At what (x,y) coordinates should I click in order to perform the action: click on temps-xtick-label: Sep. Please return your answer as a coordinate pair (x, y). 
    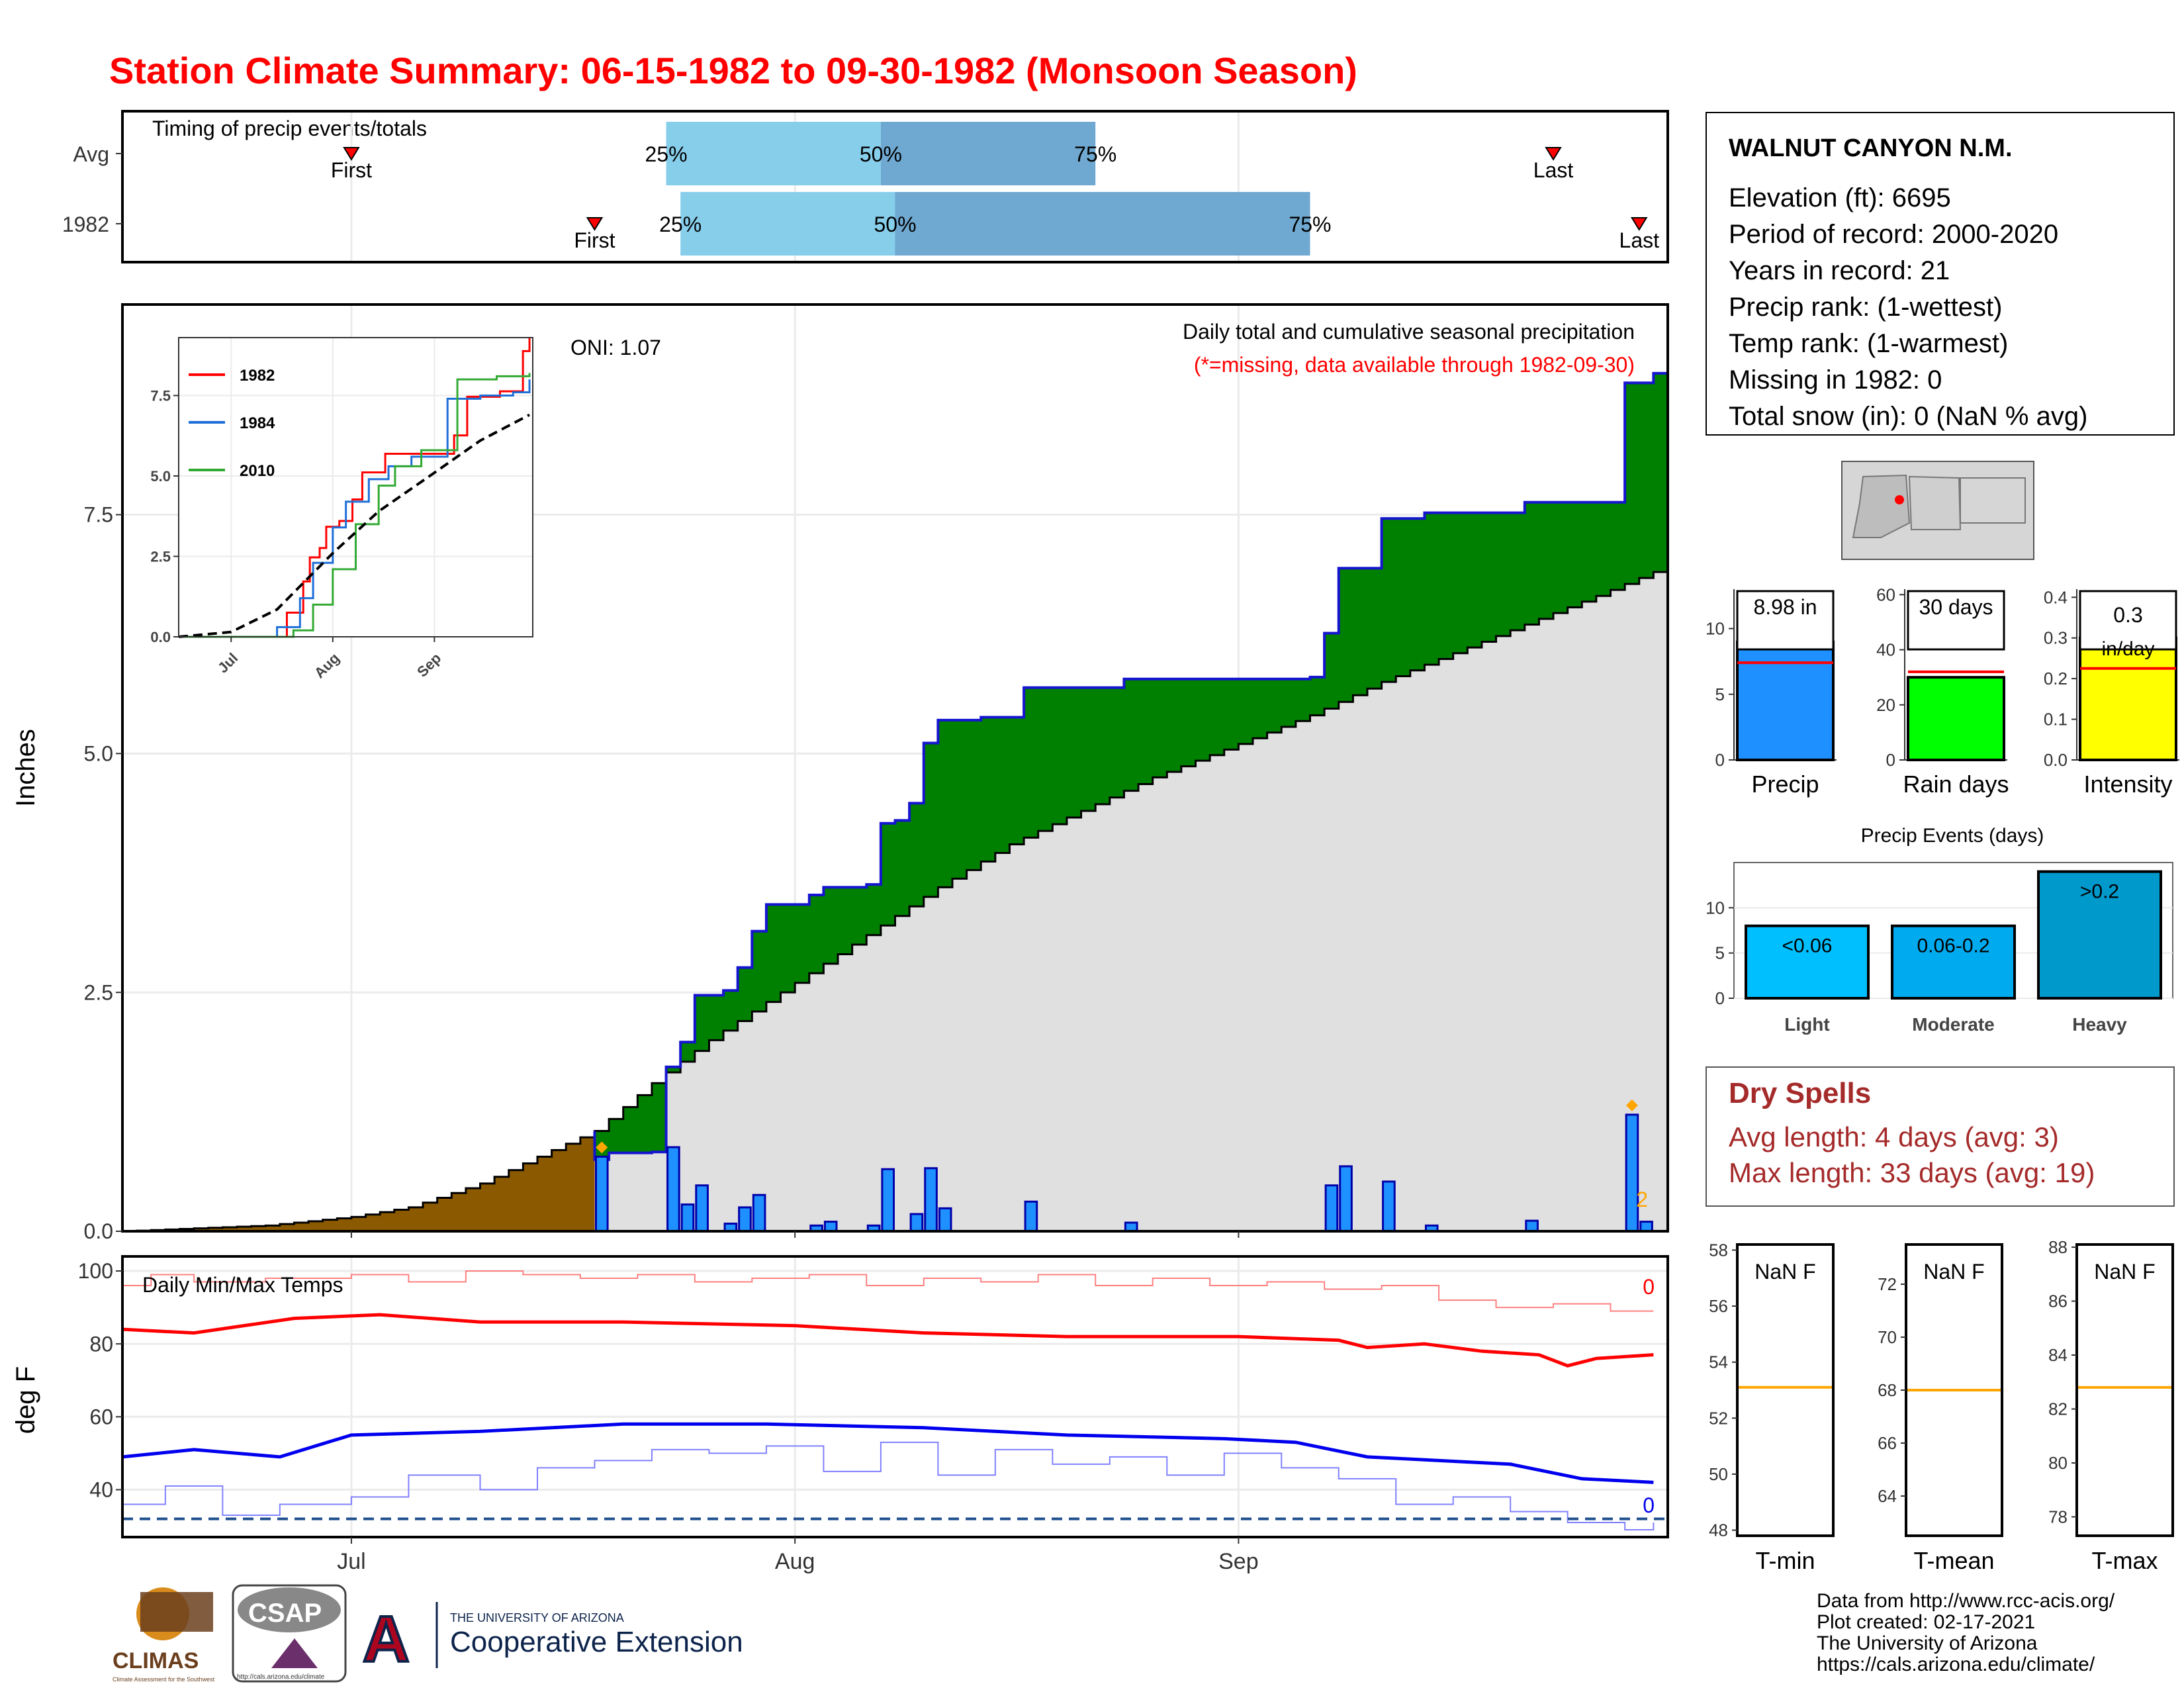
    Looking at the image, I should click on (1238, 1561).